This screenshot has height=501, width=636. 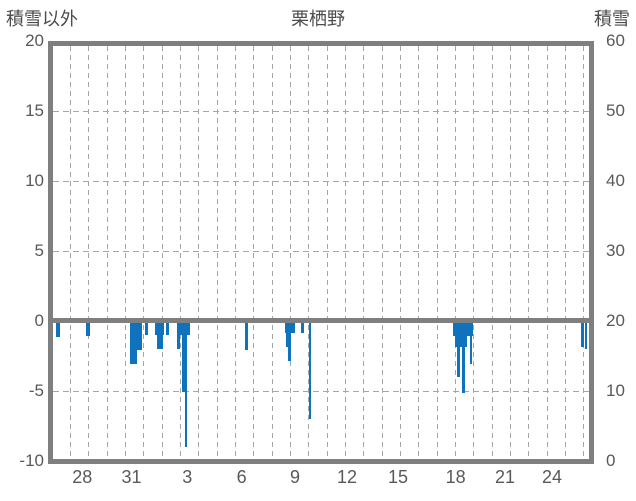 What do you see at coordinates (42, 19) in the screenshot?
I see `left-axis-label: 積雪以外` at bounding box center [42, 19].